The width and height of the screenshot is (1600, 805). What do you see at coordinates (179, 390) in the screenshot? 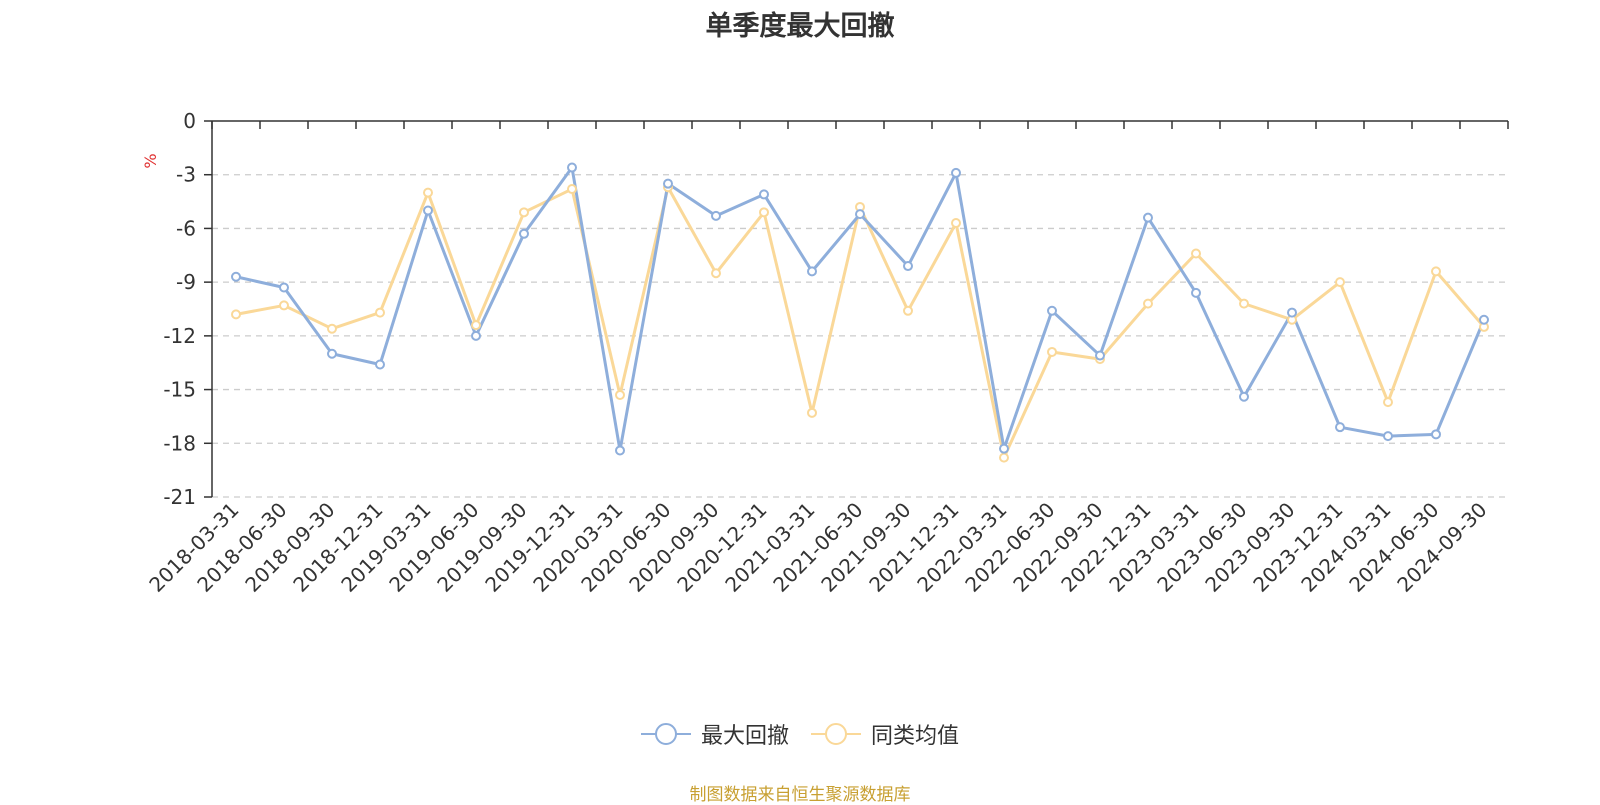
I see `y-tick-label: -15` at bounding box center [179, 390].